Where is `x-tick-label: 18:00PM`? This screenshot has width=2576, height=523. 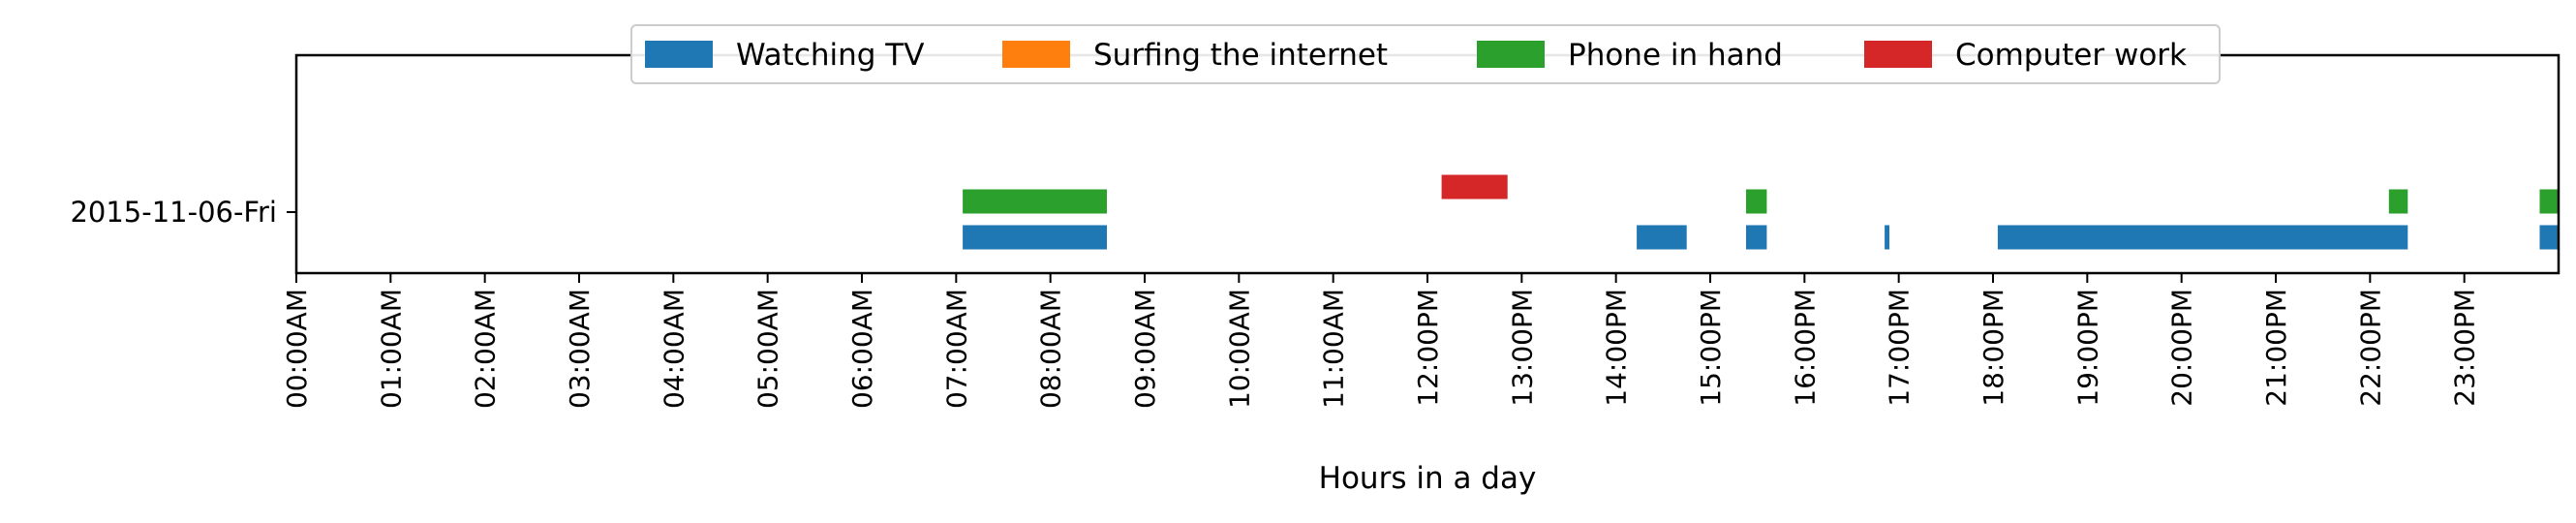
x-tick-label: 18:00PM is located at coordinates (1993, 348).